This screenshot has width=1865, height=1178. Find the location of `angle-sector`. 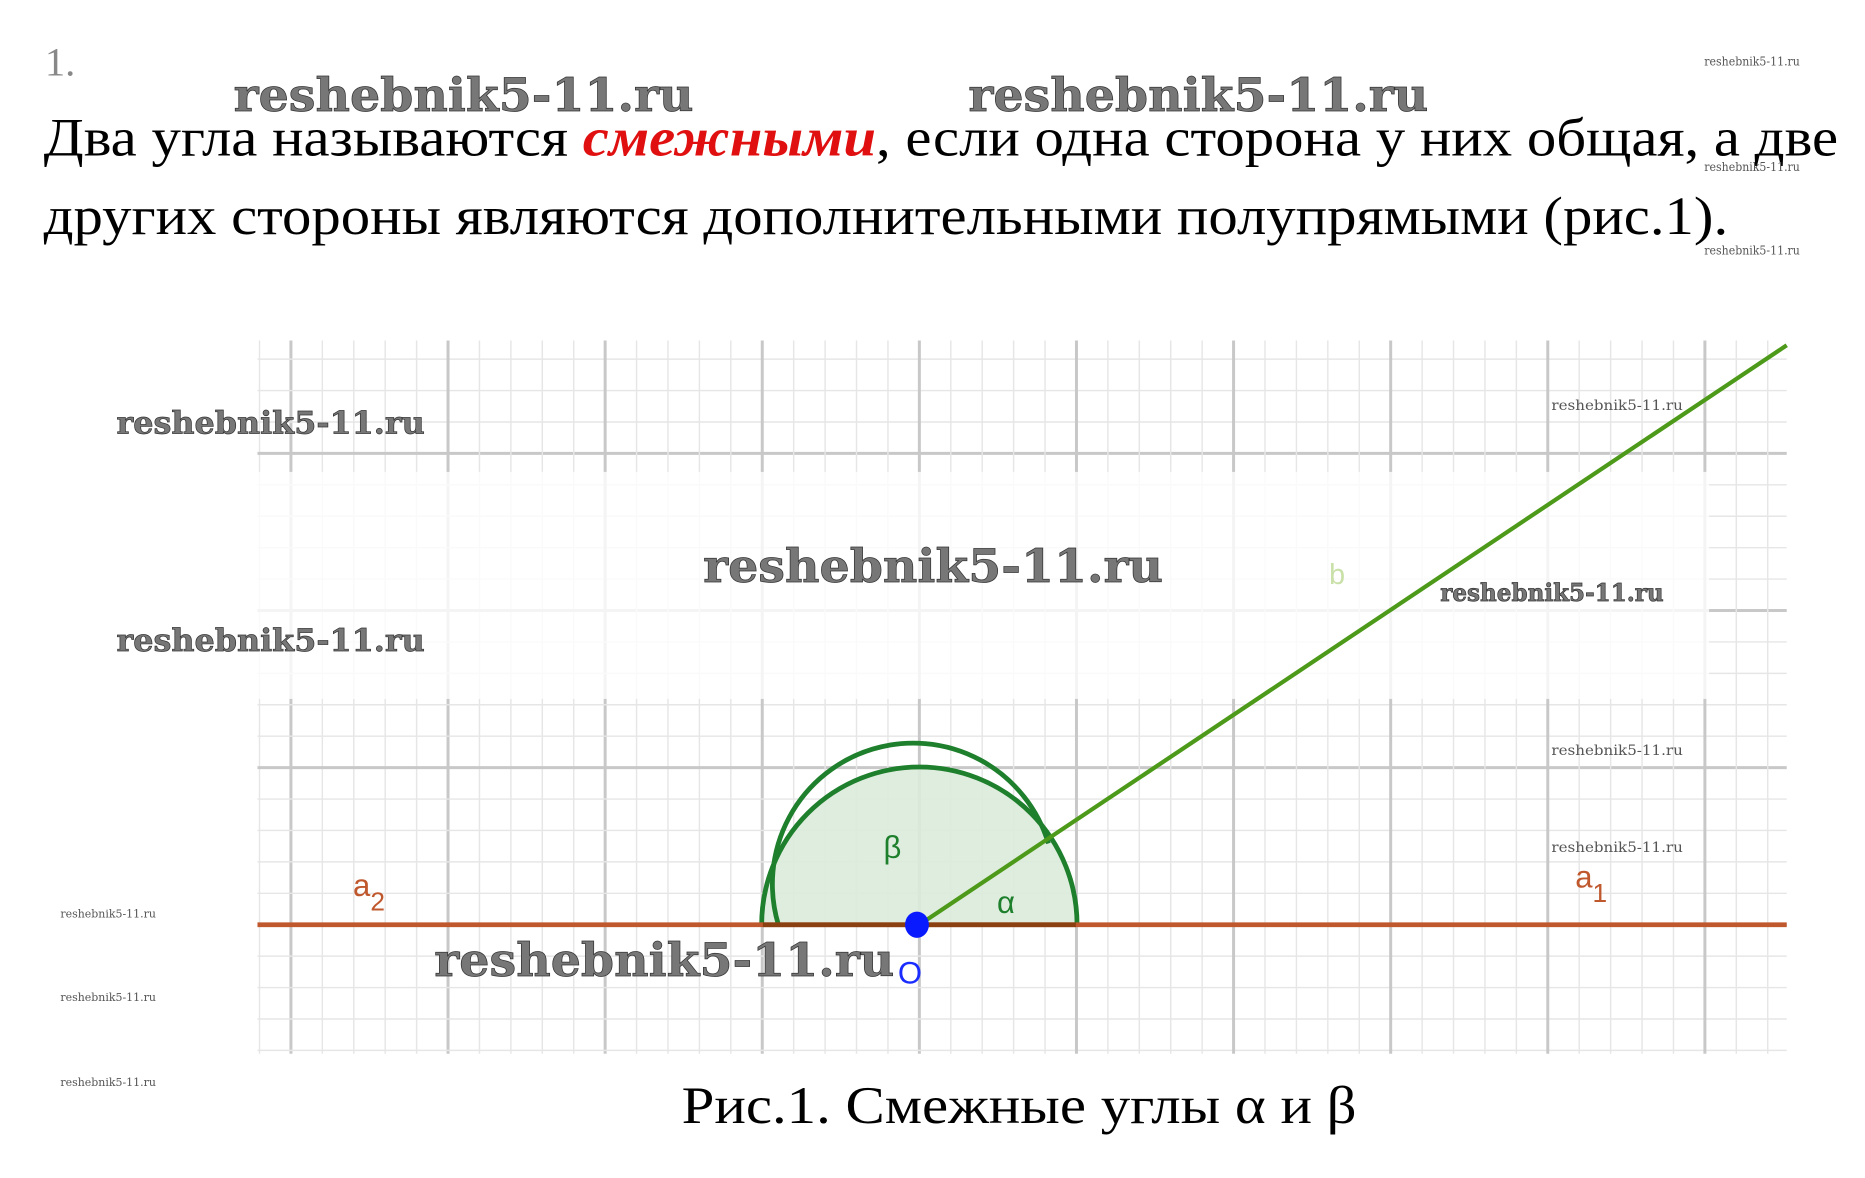

angle-sector is located at coordinates (919, 846).